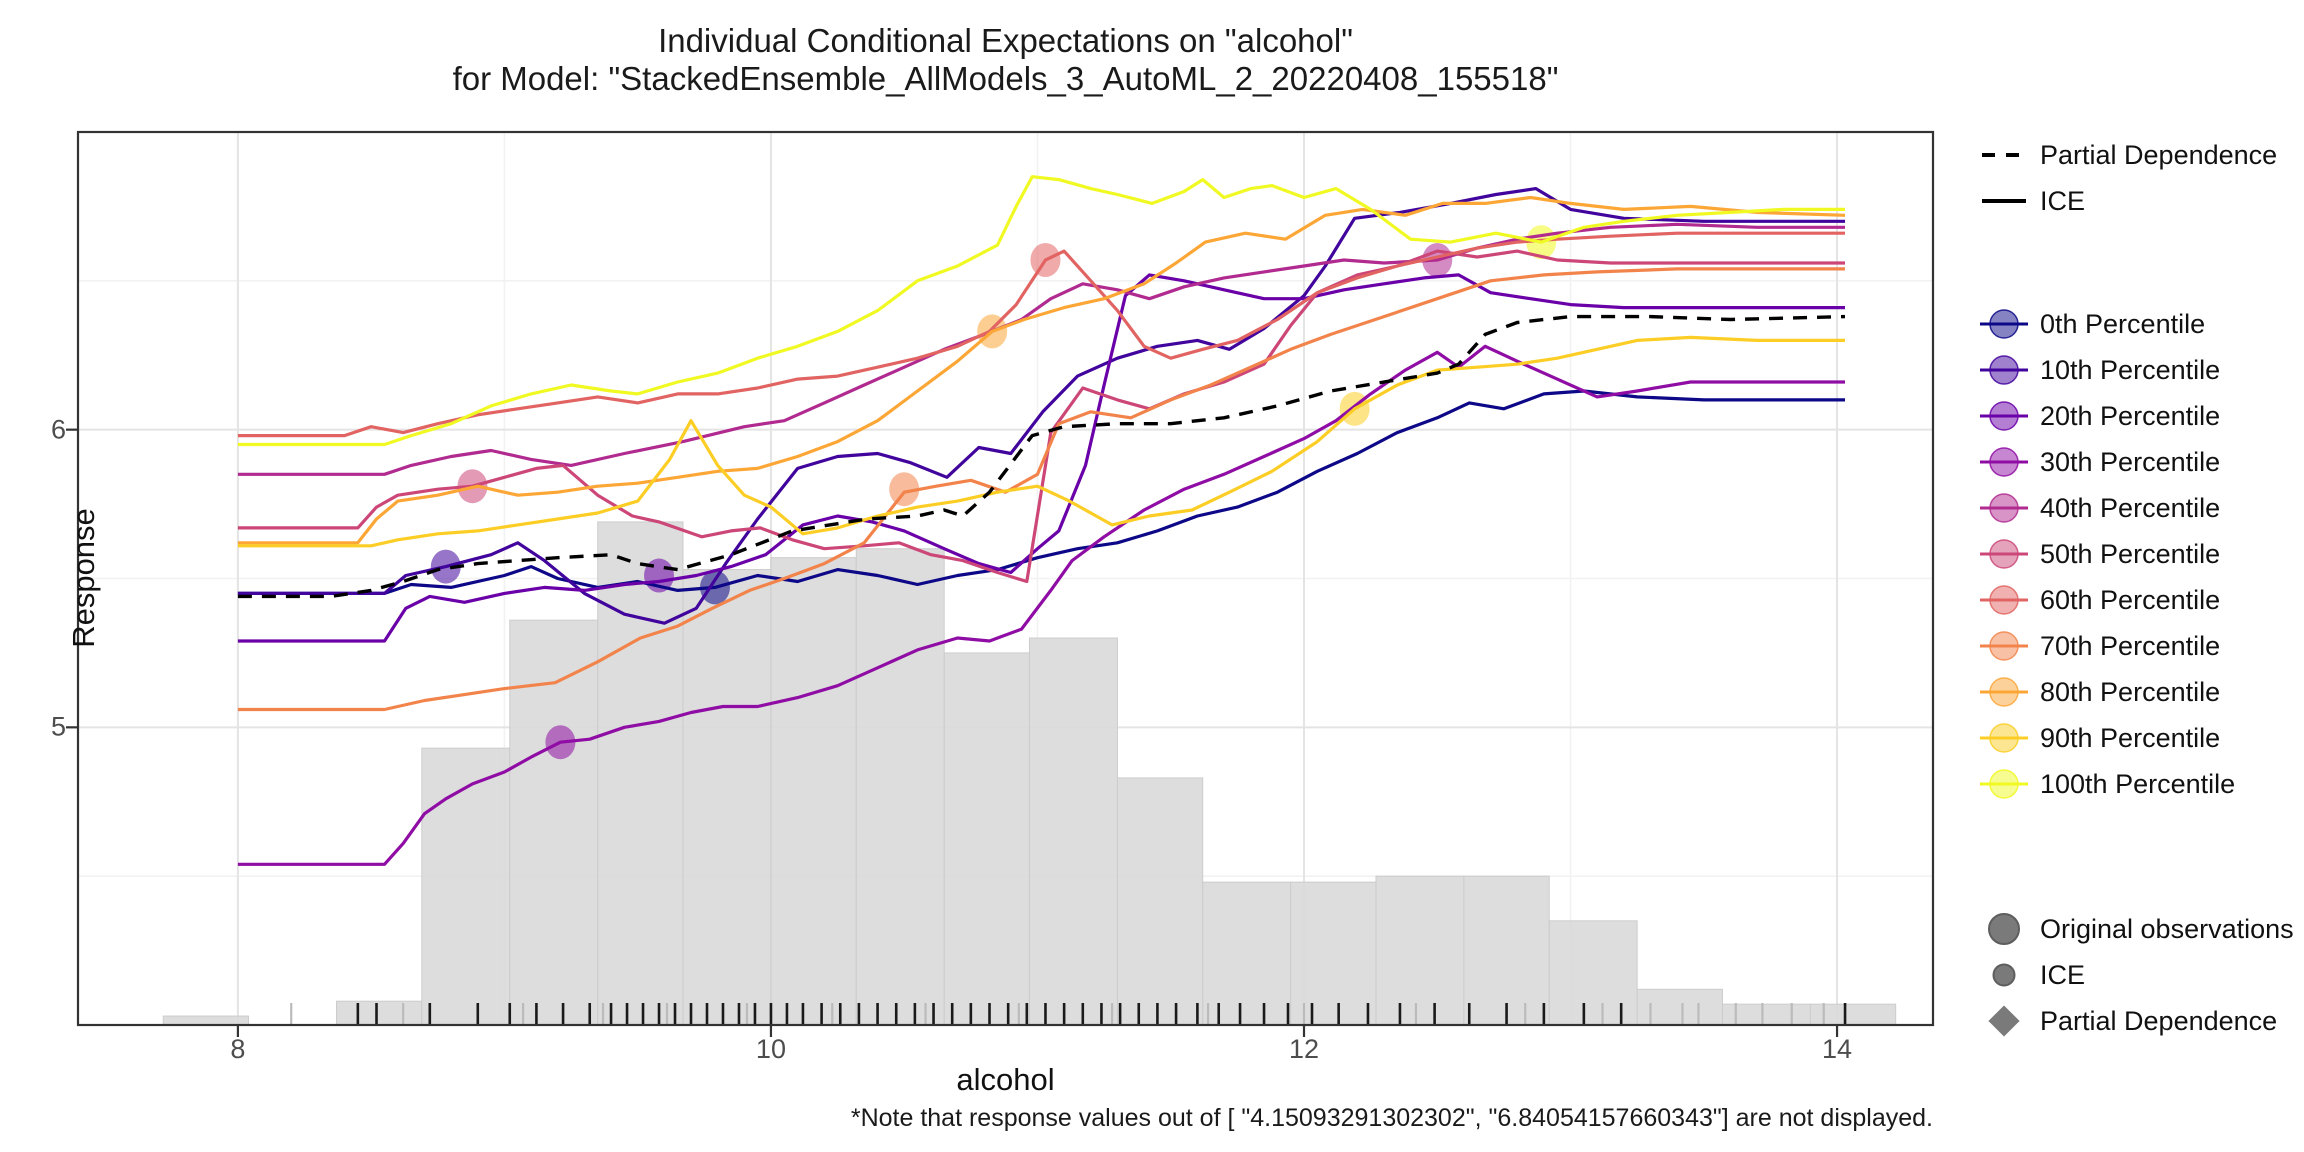 This screenshot has width=2304, height=1152. I want to click on legend-item-partial-dependence-glyph, so click(2005, 155).